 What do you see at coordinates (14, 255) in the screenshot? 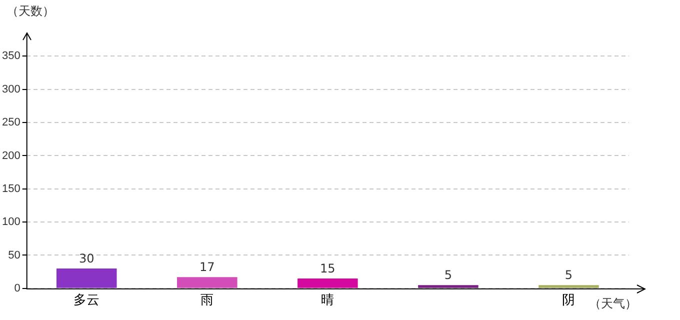
I see `y-tick-label: 50` at bounding box center [14, 255].